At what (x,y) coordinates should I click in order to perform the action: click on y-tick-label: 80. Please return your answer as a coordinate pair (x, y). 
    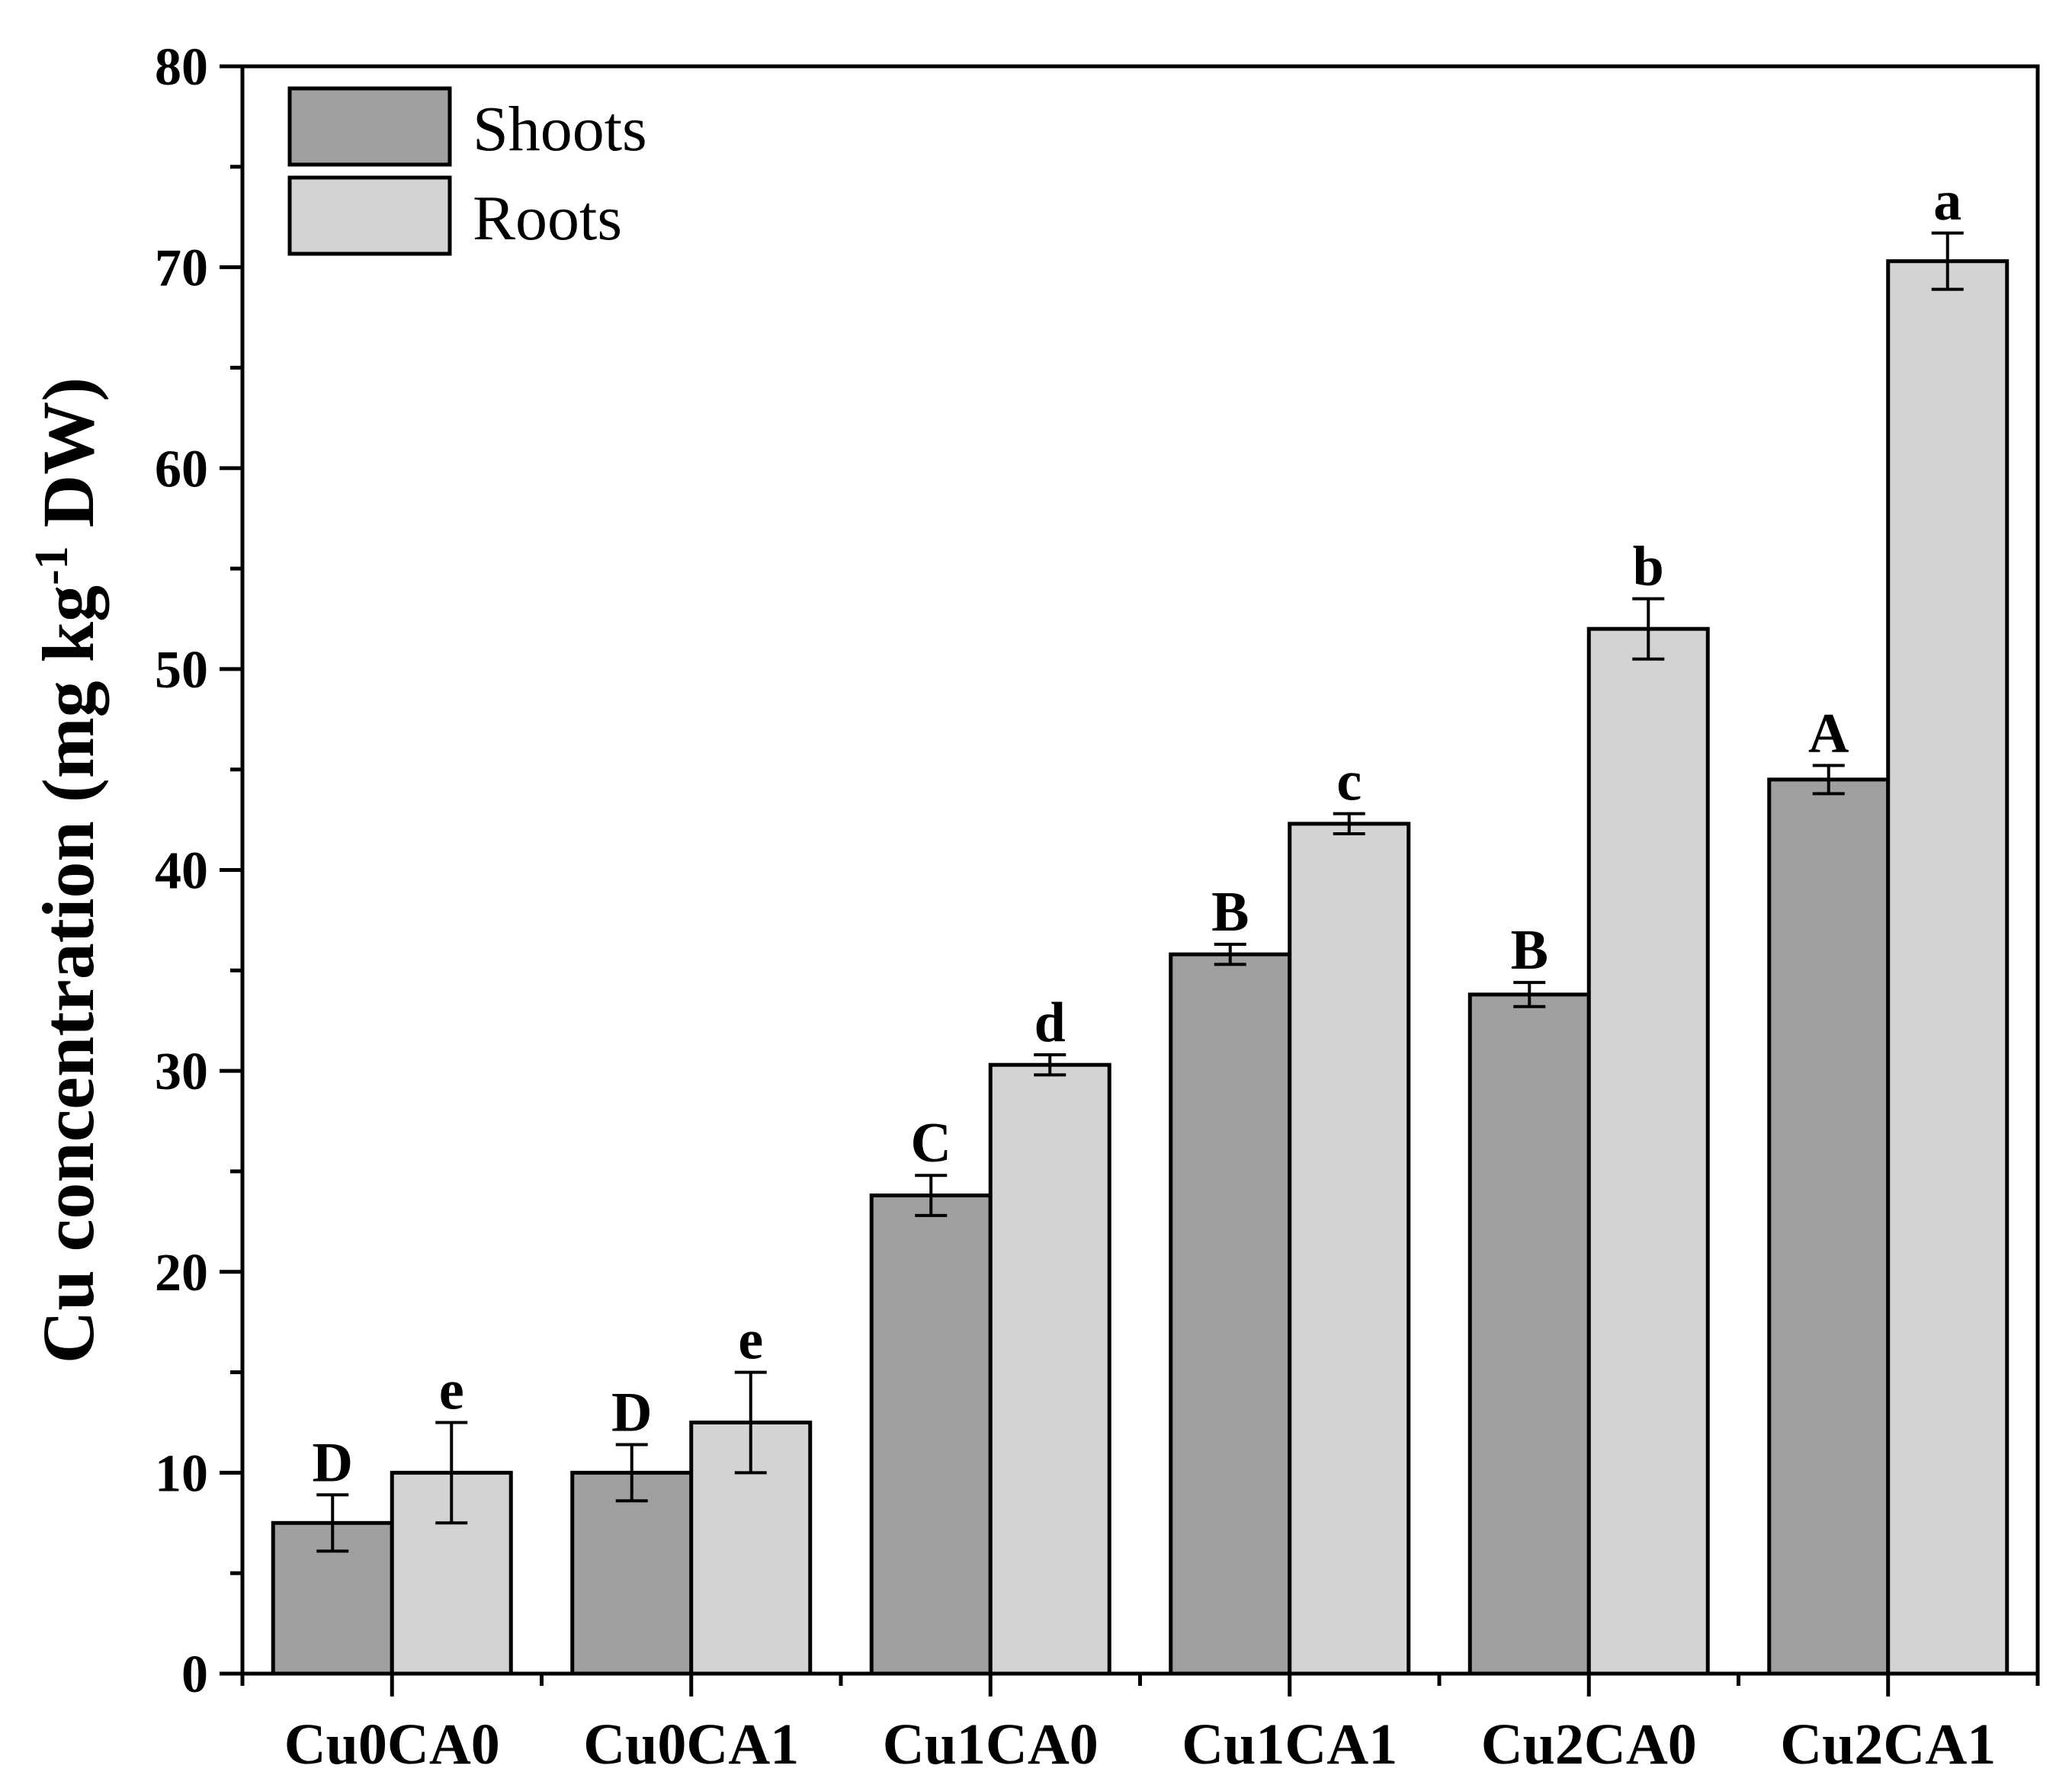
    Looking at the image, I should click on (182, 67).